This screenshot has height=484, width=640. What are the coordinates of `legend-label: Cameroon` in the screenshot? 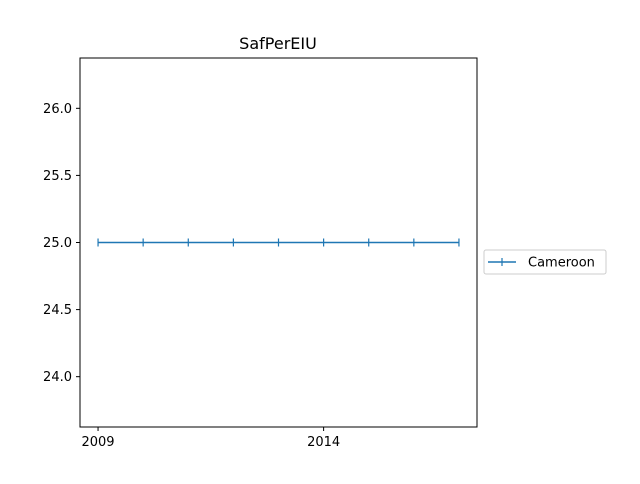 It's located at (561, 263).